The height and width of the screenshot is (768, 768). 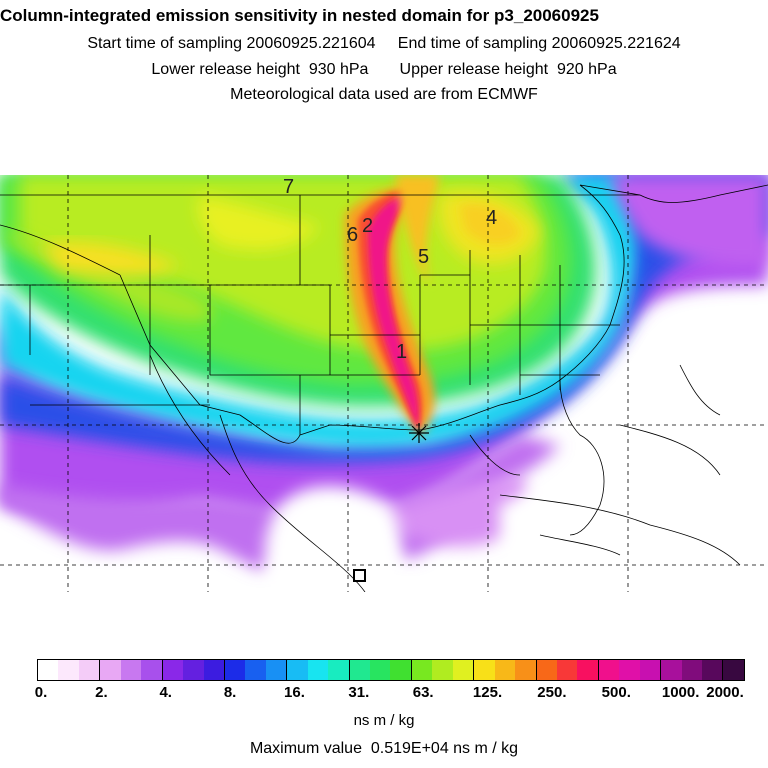 I want to click on map-label-7: 7, so click(x=288, y=187).